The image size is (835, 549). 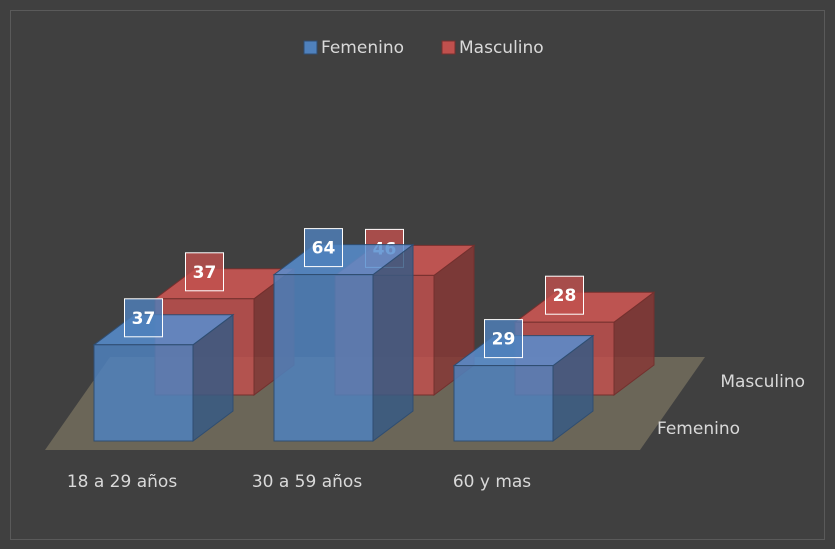 I want to click on bar-side, so click(x=393, y=342).